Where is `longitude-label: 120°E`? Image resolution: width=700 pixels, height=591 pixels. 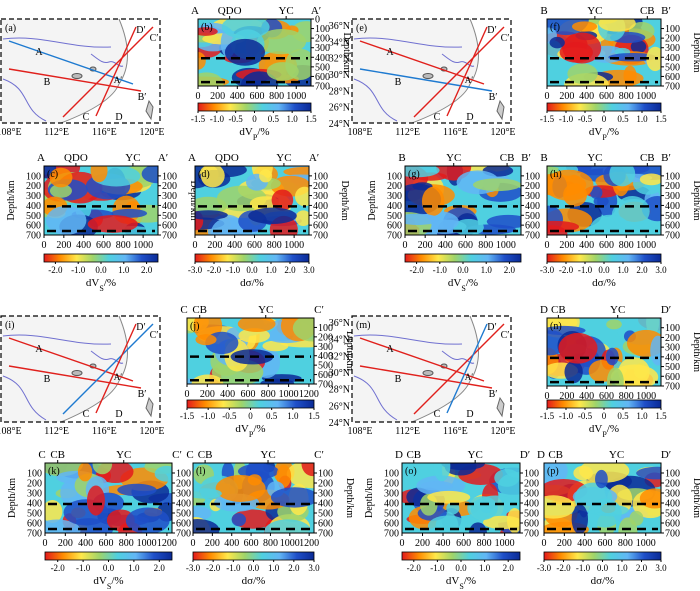
longitude-label: 120°E is located at coordinates (151, 431).